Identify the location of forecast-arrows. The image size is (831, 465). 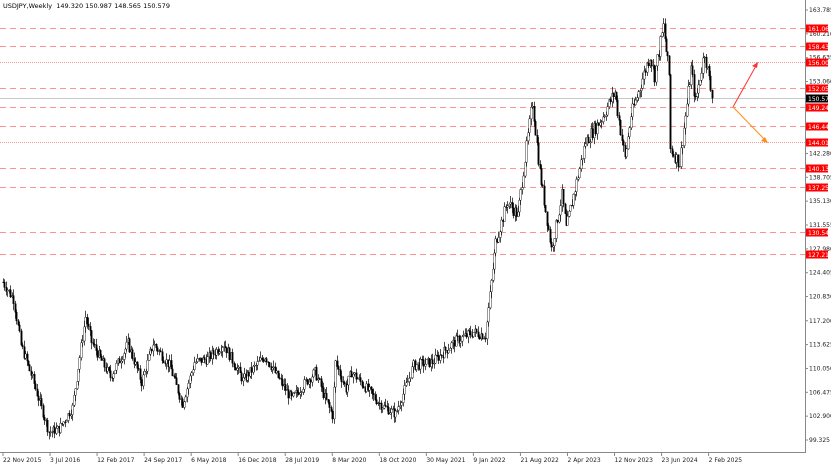
(750, 102).